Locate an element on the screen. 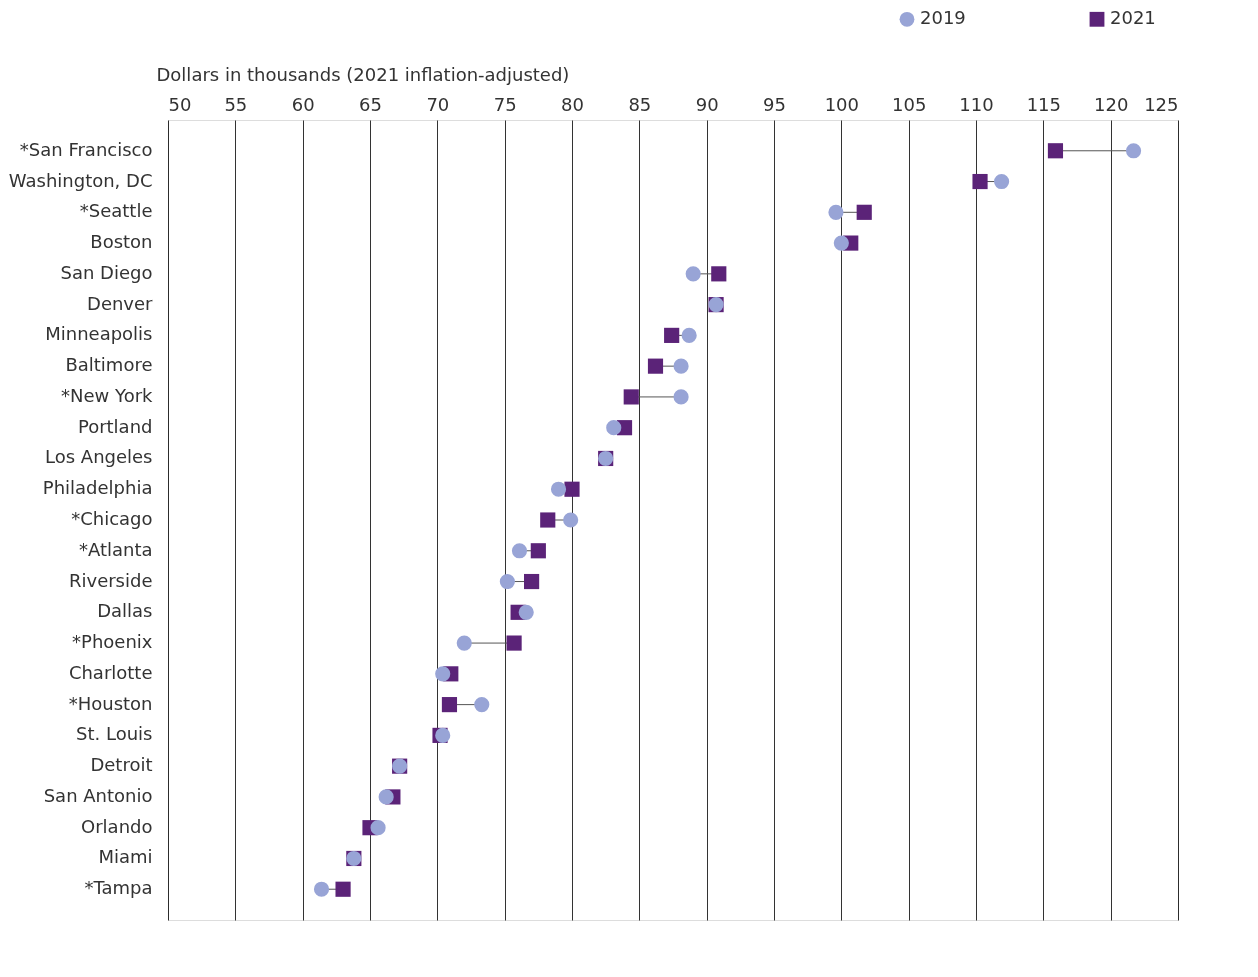  y-tick-label: Boston is located at coordinates (121, 242).